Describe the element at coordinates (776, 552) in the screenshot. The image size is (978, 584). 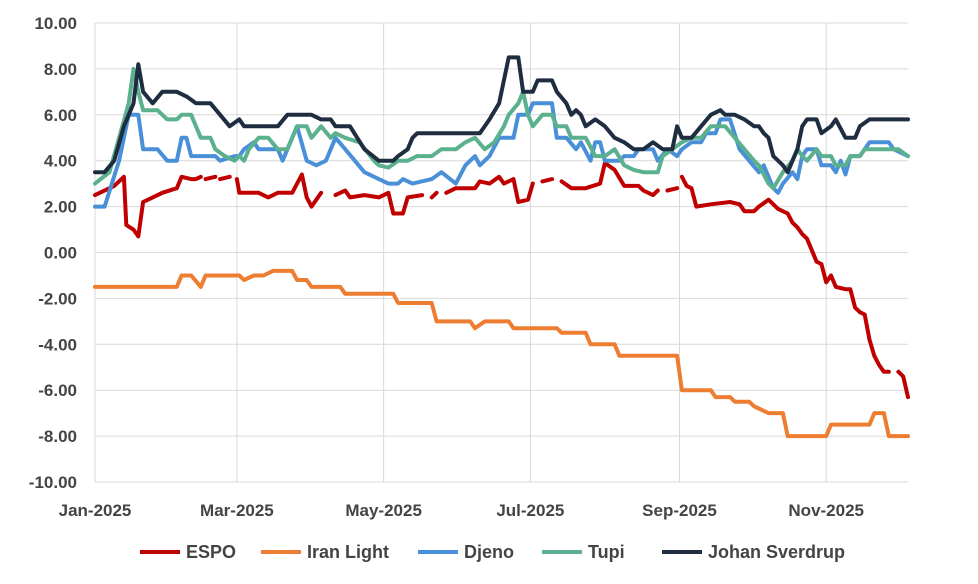
I see `legend-label-johan-sverdrup: Johan Sverdrup` at that location.